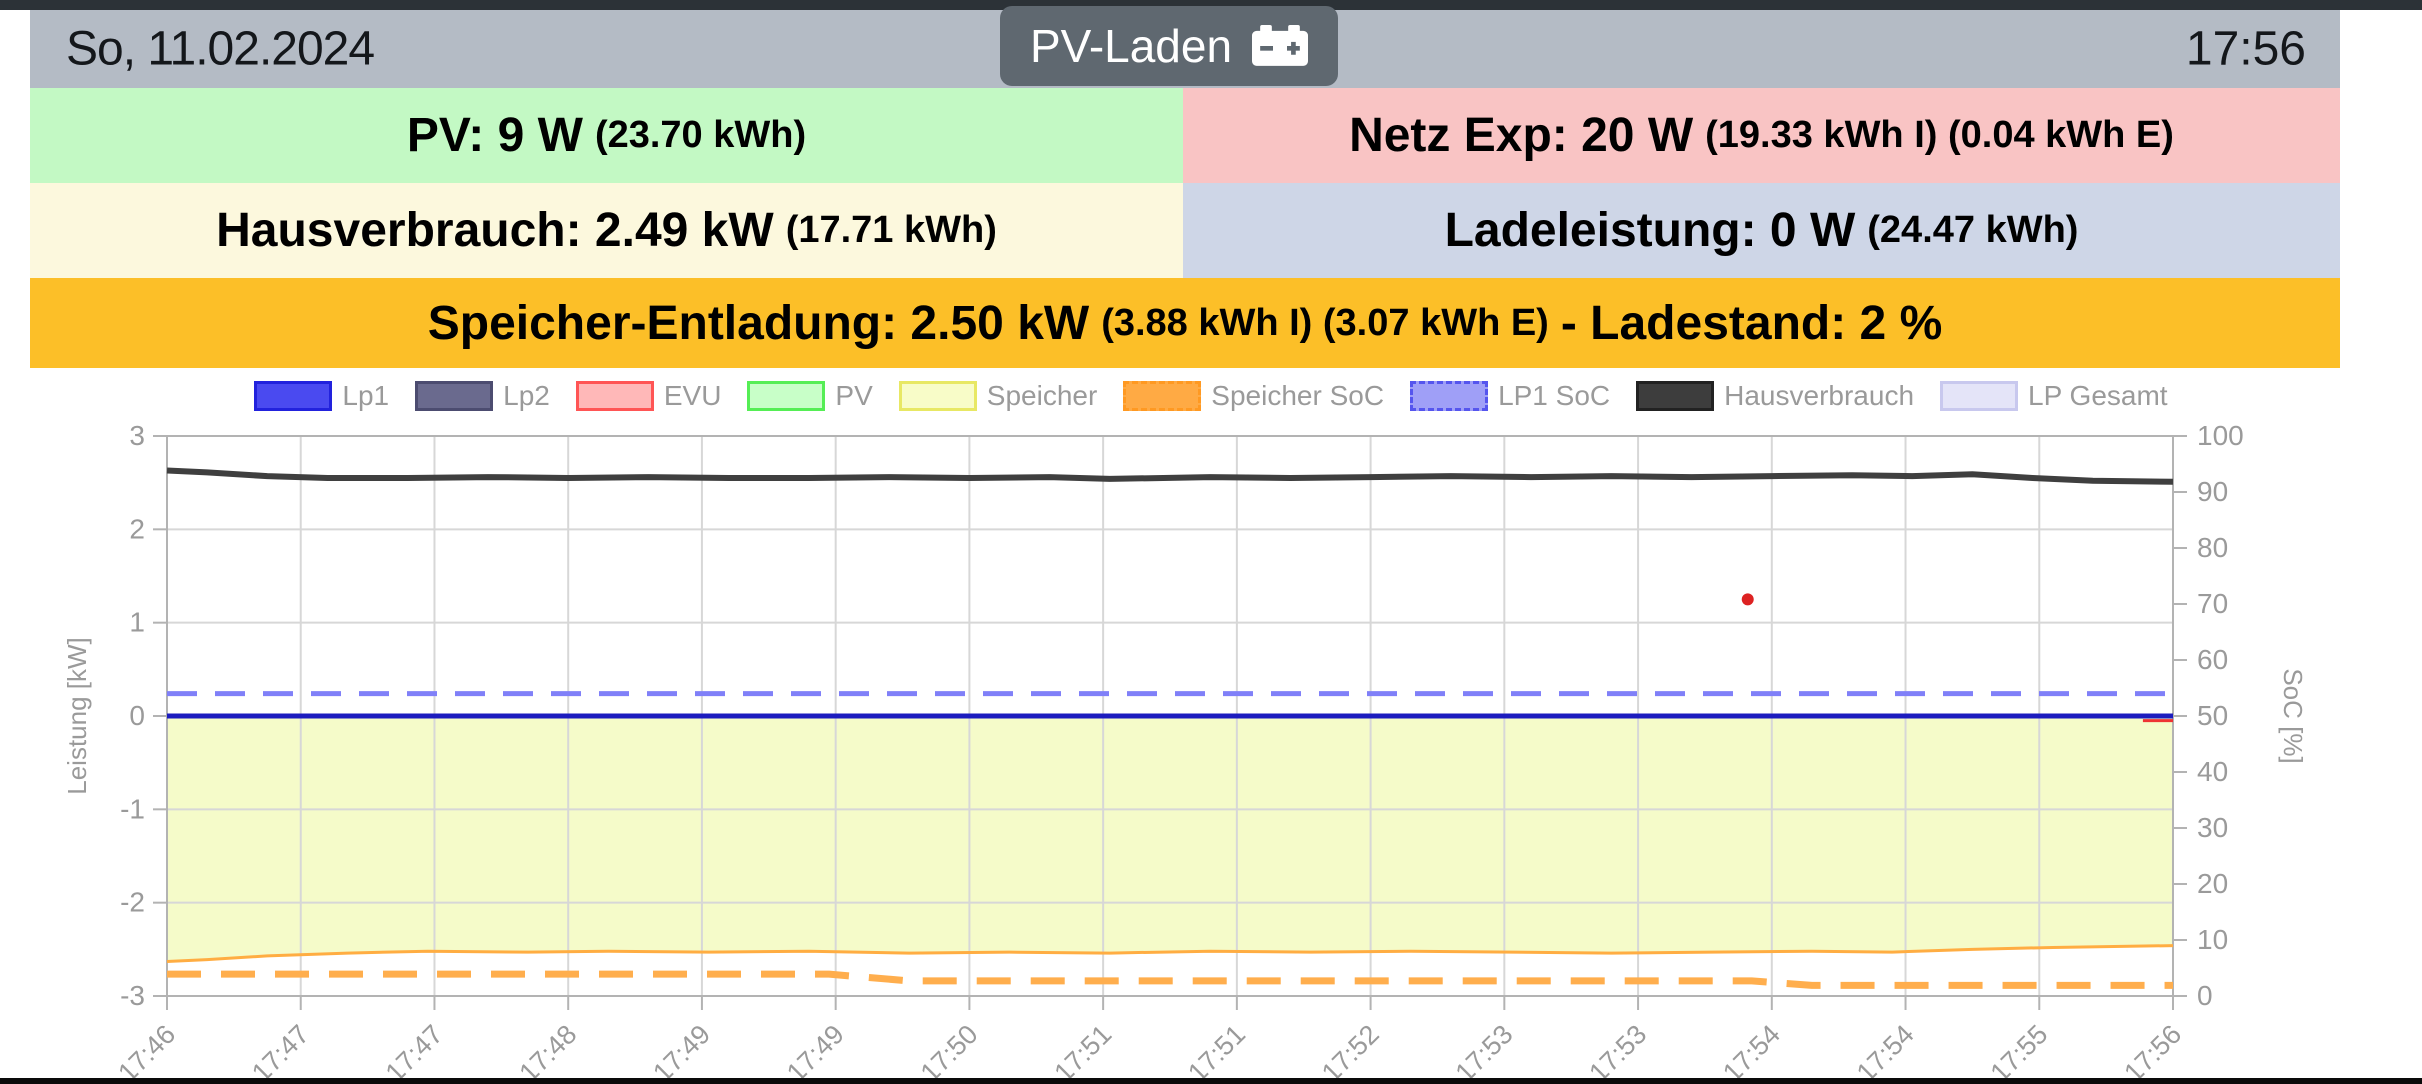 The width and height of the screenshot is (2422, 1084). I want to click on legend-item-pv: PV, so click(810, 396).